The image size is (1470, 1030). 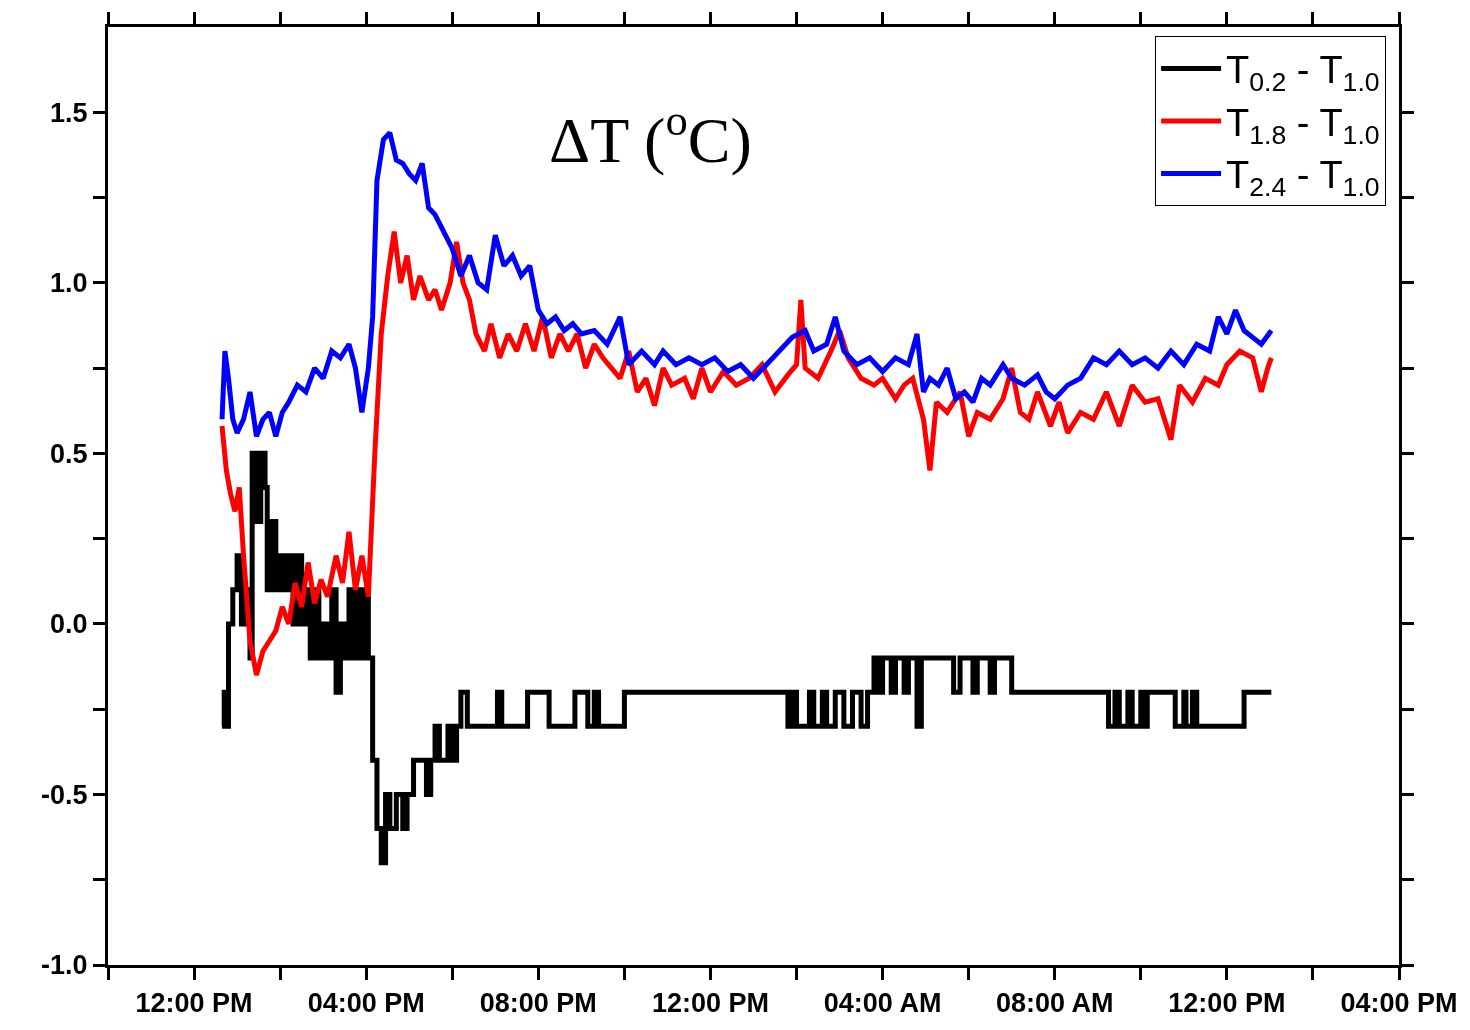 What do you see at coordinates (69, 453) in the screenshot?
I see `y-tick-label: 0.5` at bounding box center [69, 453].